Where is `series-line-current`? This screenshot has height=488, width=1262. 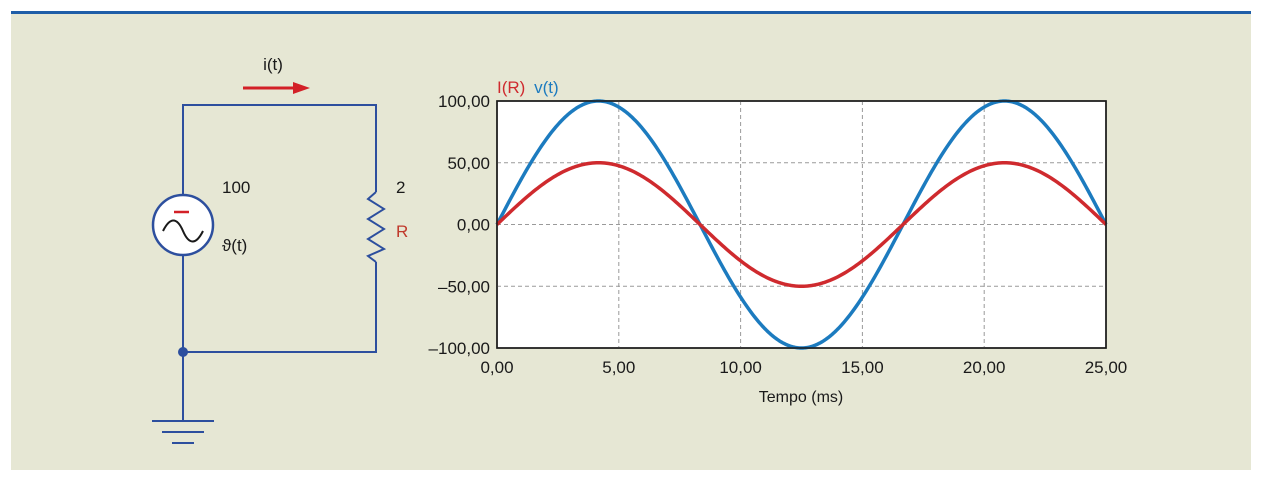
series-line-current is located at coordinates (801, 224).